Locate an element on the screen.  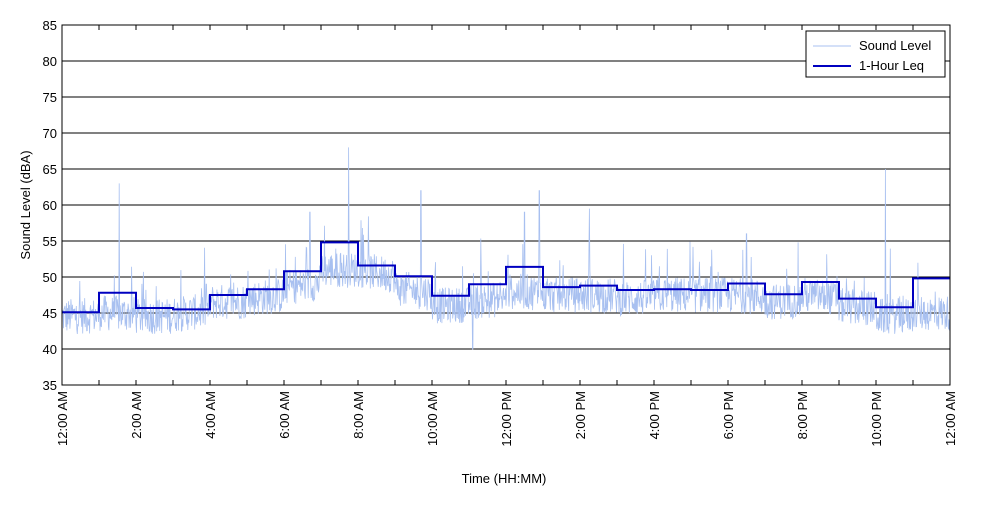
y-tick-label: 80 is located at coordinates (50, 61).